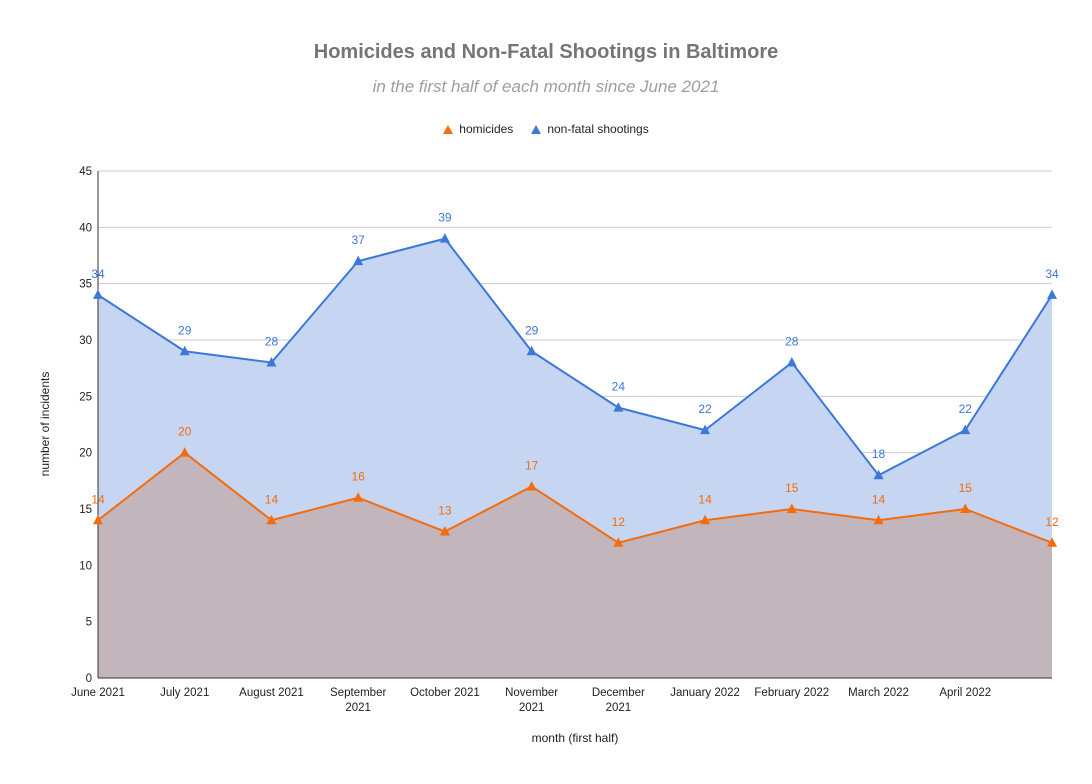  Describe the element at coordinates (575, 738) in the screenshot. I see `x-axis-title: month (first half)` at that location.